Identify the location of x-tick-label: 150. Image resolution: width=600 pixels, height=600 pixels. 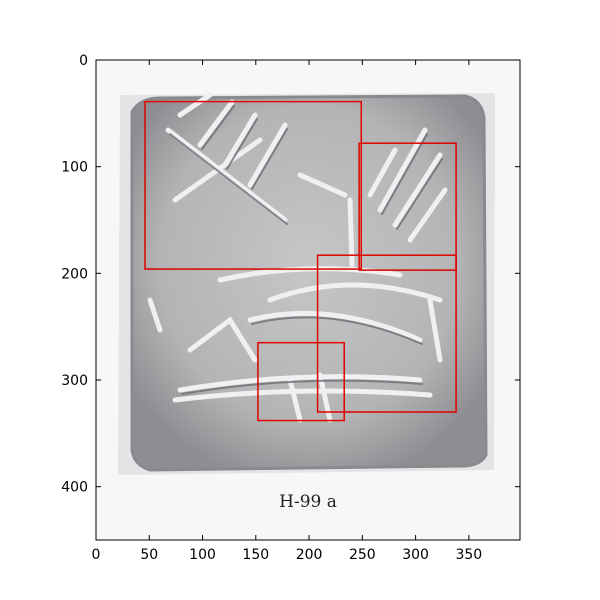
(255, 555).